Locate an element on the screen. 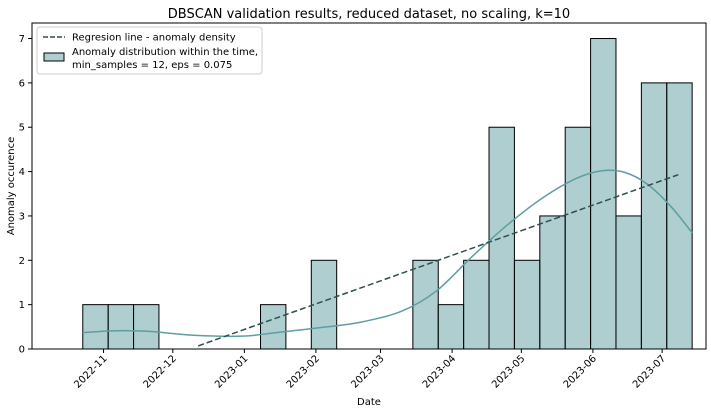  y-tick-label: 6 is located at coordinates (22, 83).